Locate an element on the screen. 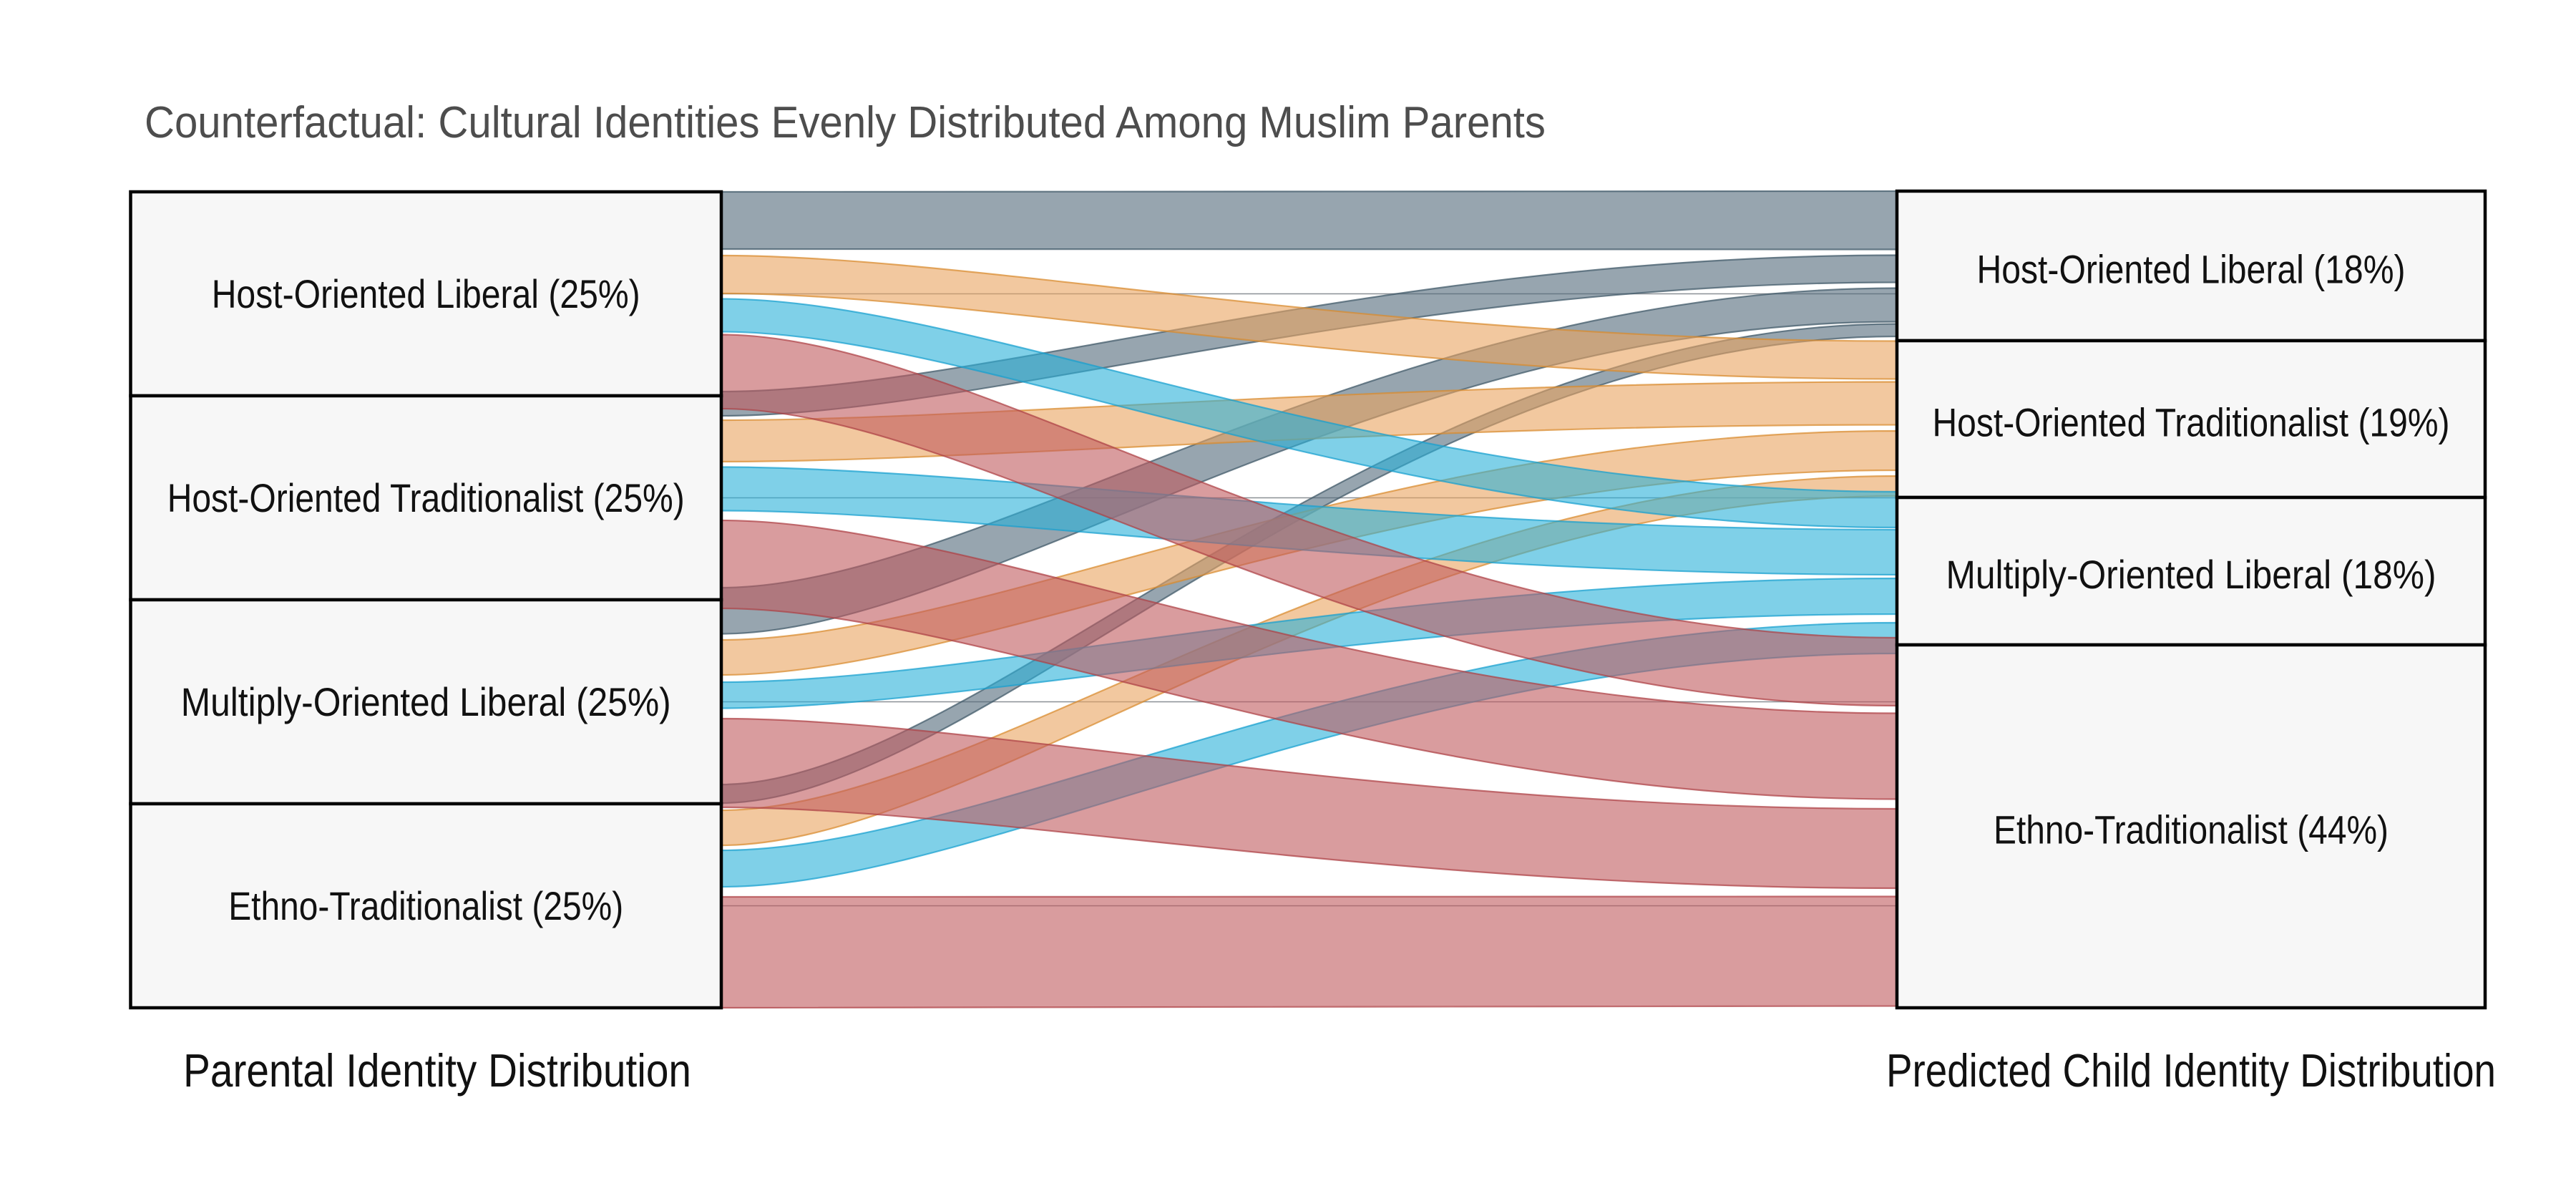  svg-text: Host-Oriented Liberal (25%) is located at coordinates (426, 293).